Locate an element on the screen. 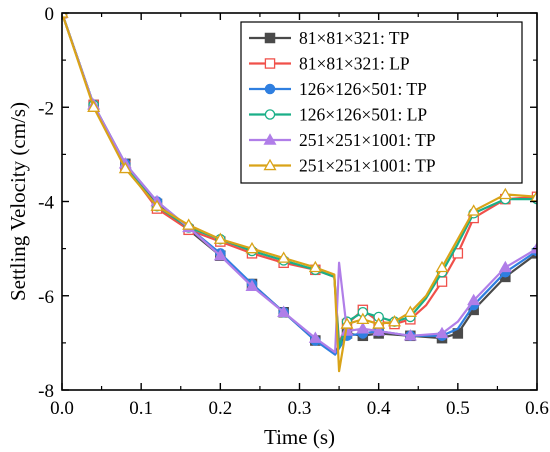 The height and width of the screenshot is (452, 550). legend-item-3: 126×126×501: LP is located at coordinates (338, 115).